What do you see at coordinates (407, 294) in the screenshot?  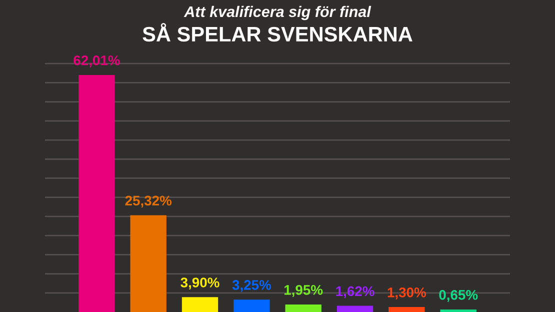 I see `data-label: 1,30%` at bounding box center [407, 294].